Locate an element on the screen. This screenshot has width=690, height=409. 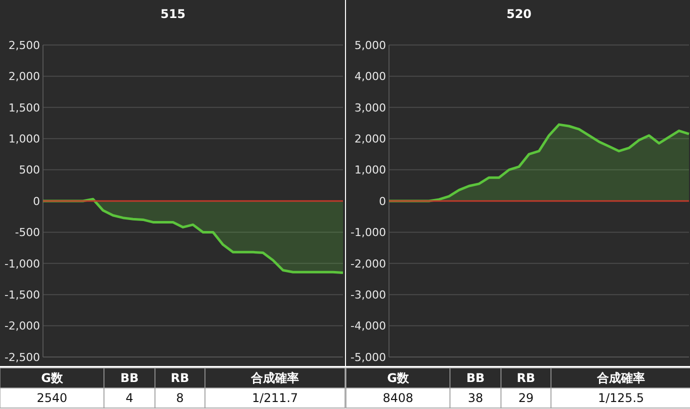
y-tick-label: 3,000 is located at coordinates (370, 107).